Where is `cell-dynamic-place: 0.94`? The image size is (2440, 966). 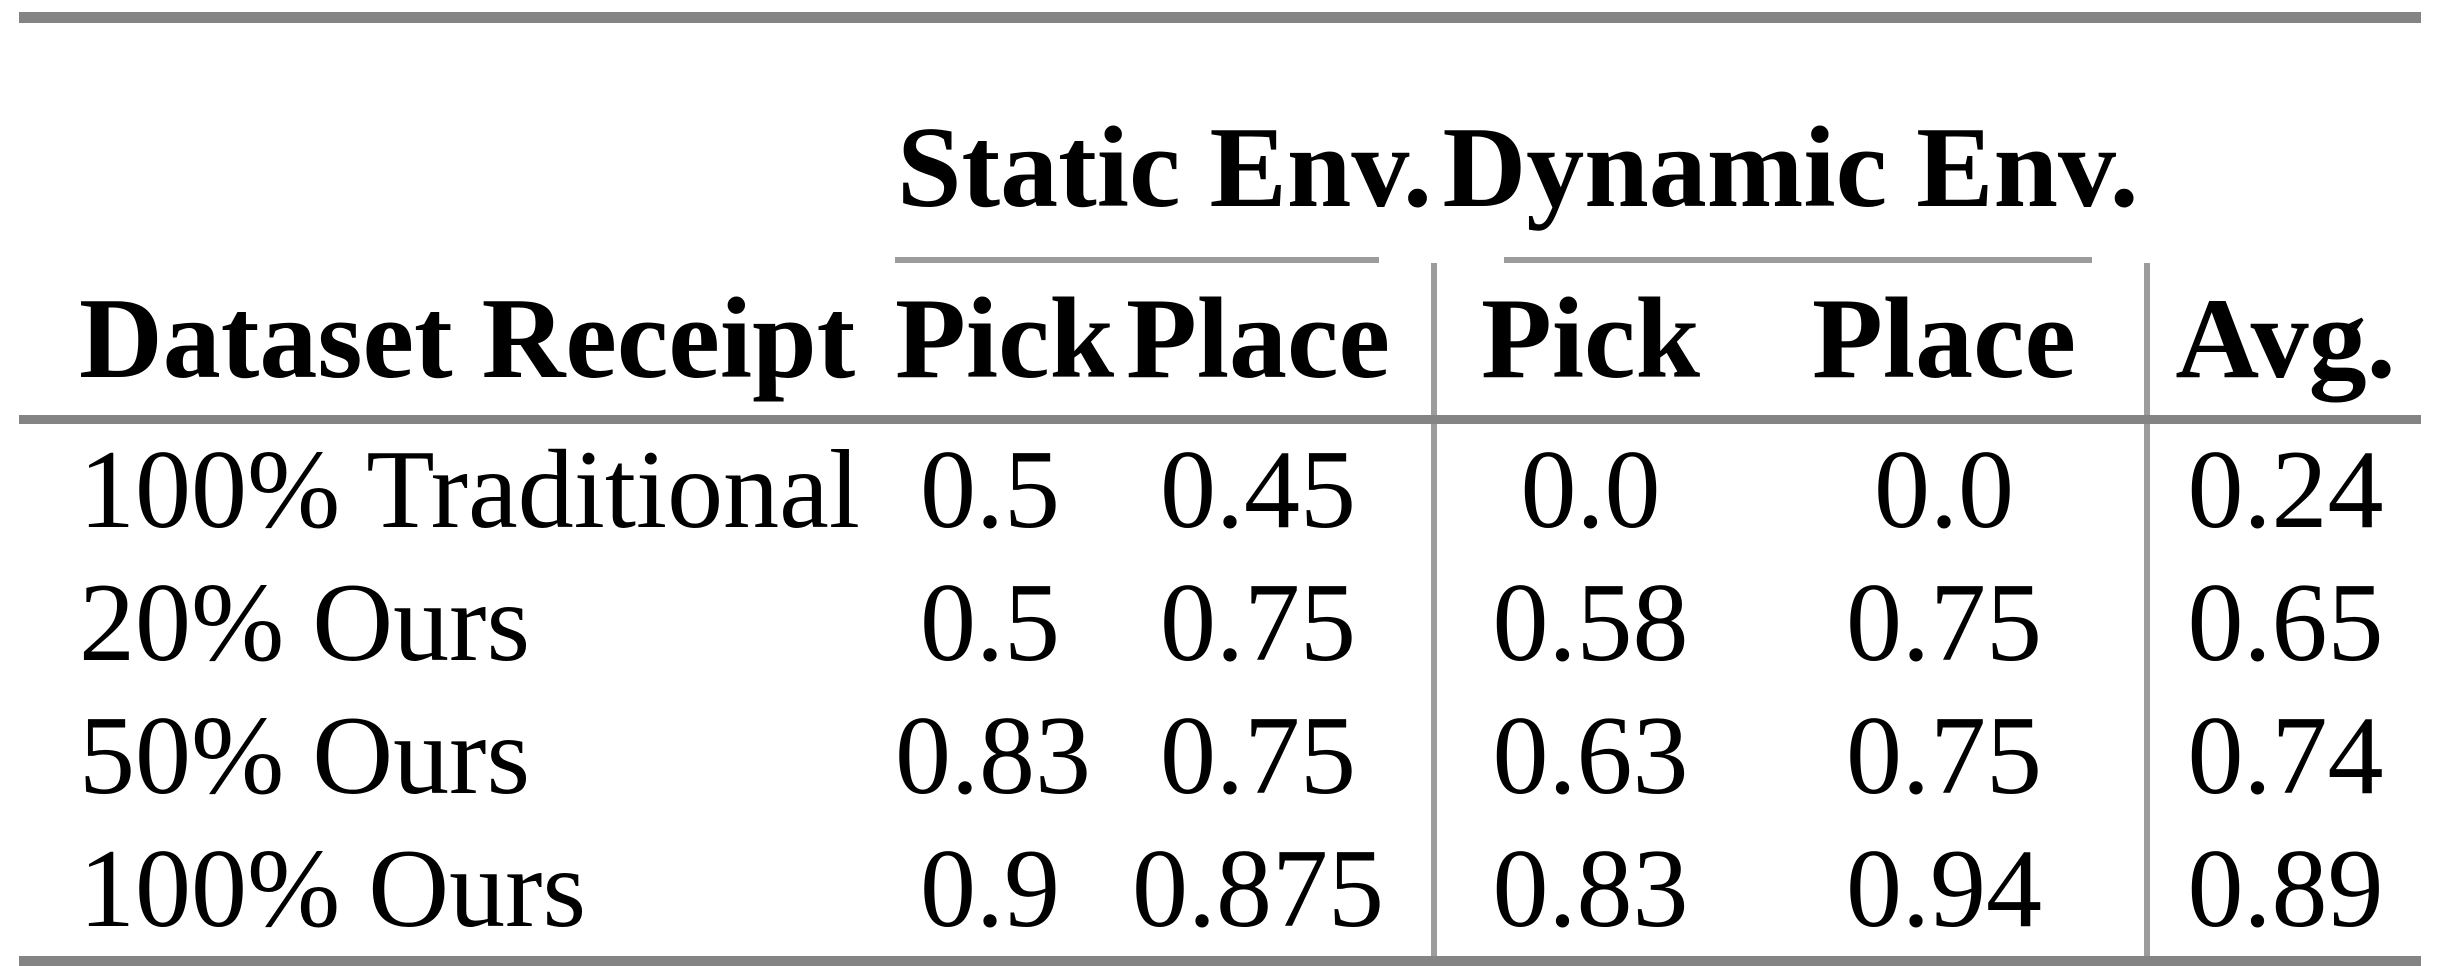 cell-dynamic-place: 0.94 is located at coordinates (1947, 892).